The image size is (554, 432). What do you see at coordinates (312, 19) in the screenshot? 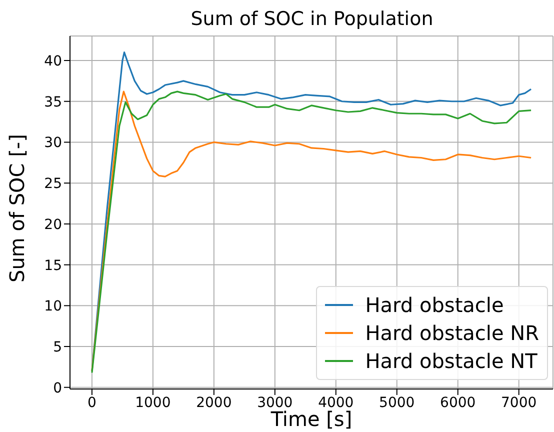
I see `chart-title: Sum of SOC in Population` at bounding box center [312, 19].